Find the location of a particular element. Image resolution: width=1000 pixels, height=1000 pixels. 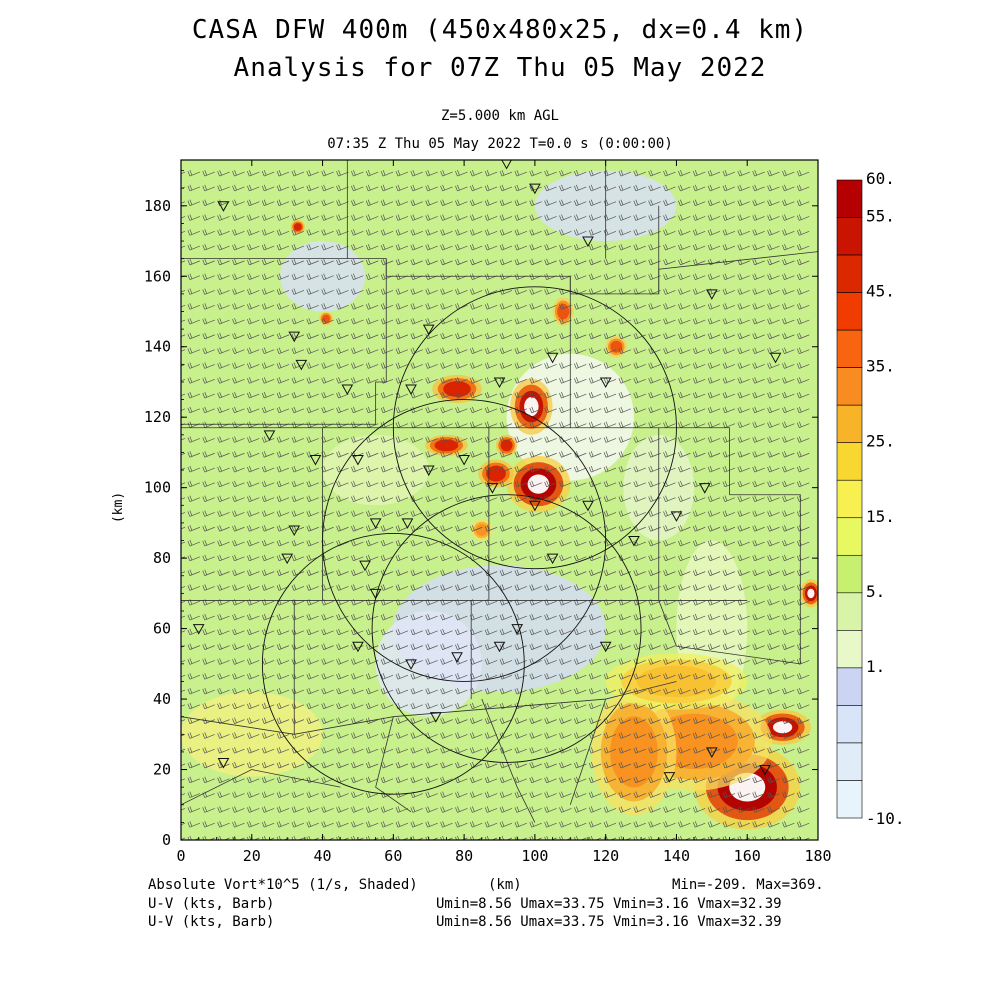

range-ring is located at coordinates (534, 428).